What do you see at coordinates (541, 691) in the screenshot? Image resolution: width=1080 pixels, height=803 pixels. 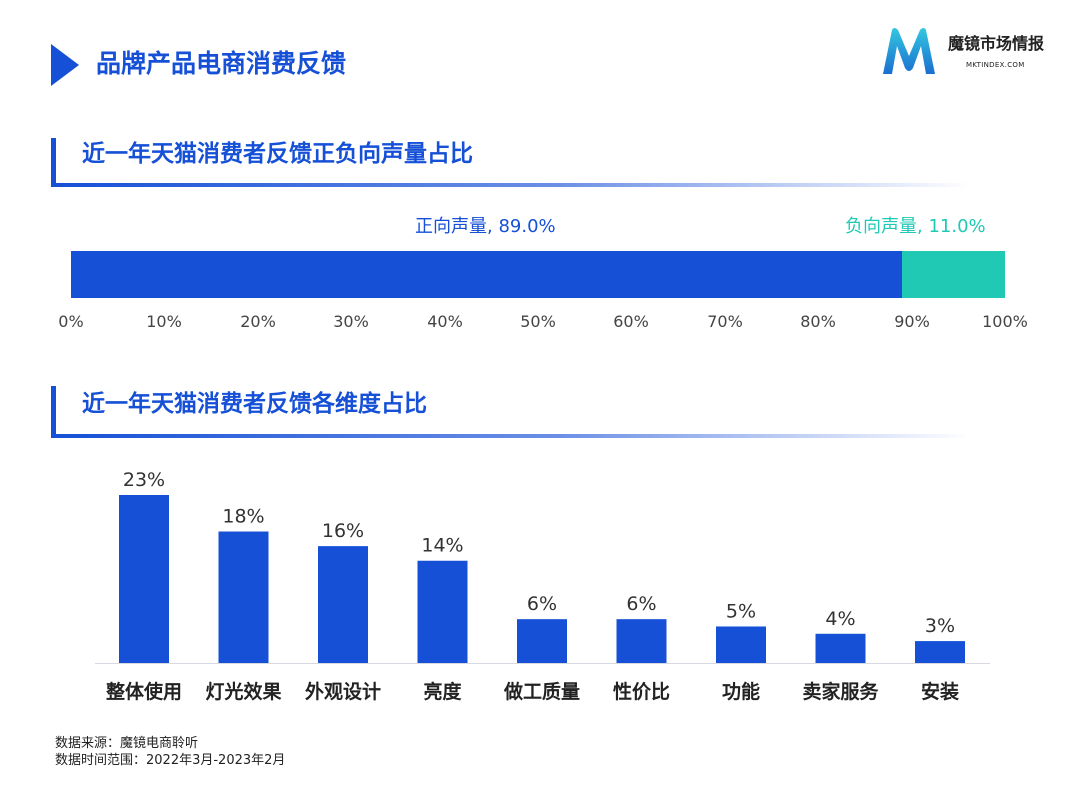 I see `category-label: 做工质量` at bounding box center [541, 691].